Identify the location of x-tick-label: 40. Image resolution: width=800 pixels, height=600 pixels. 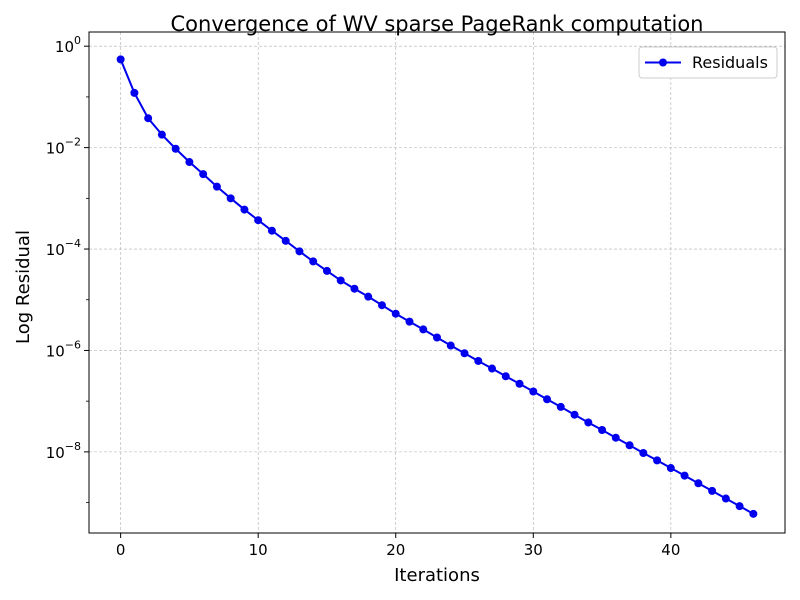
(670, 550).